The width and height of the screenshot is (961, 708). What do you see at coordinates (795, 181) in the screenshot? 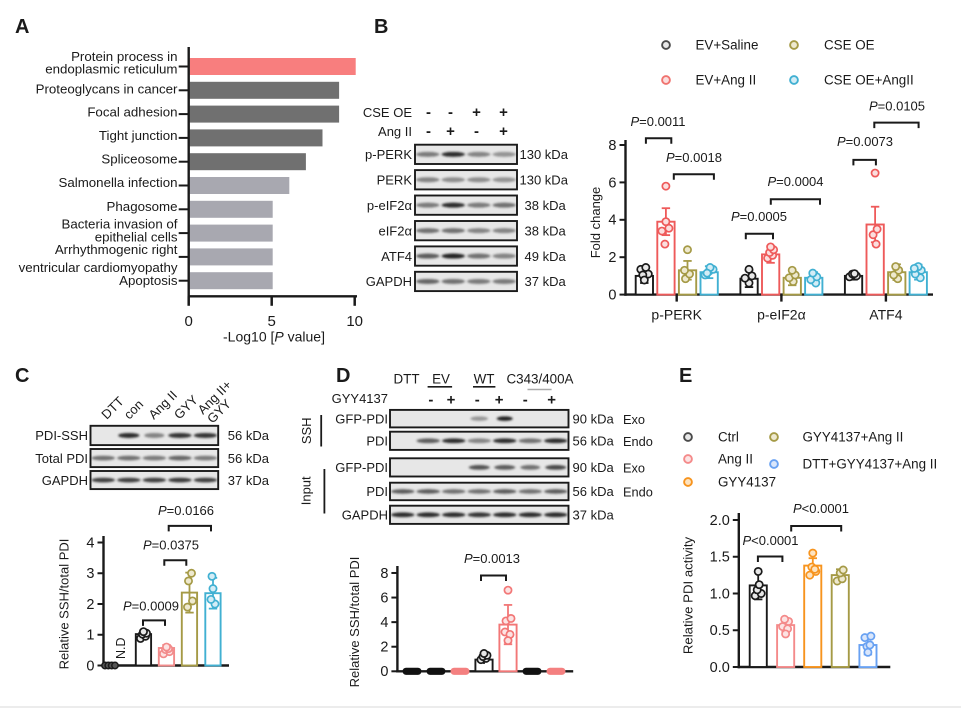
I see `svg-text: P=0.0004` at bounding box center [795, 181].